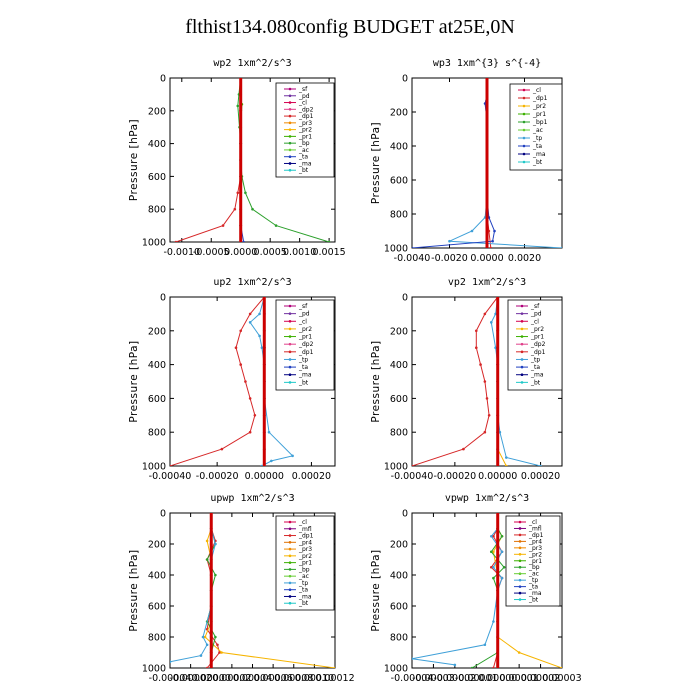 This screenshot has height=700, width=700. What do you see at coordinates (412, 678) in the screenshot?
I see `x-tick-label: -0.00004` at bounding box center [412, 678].